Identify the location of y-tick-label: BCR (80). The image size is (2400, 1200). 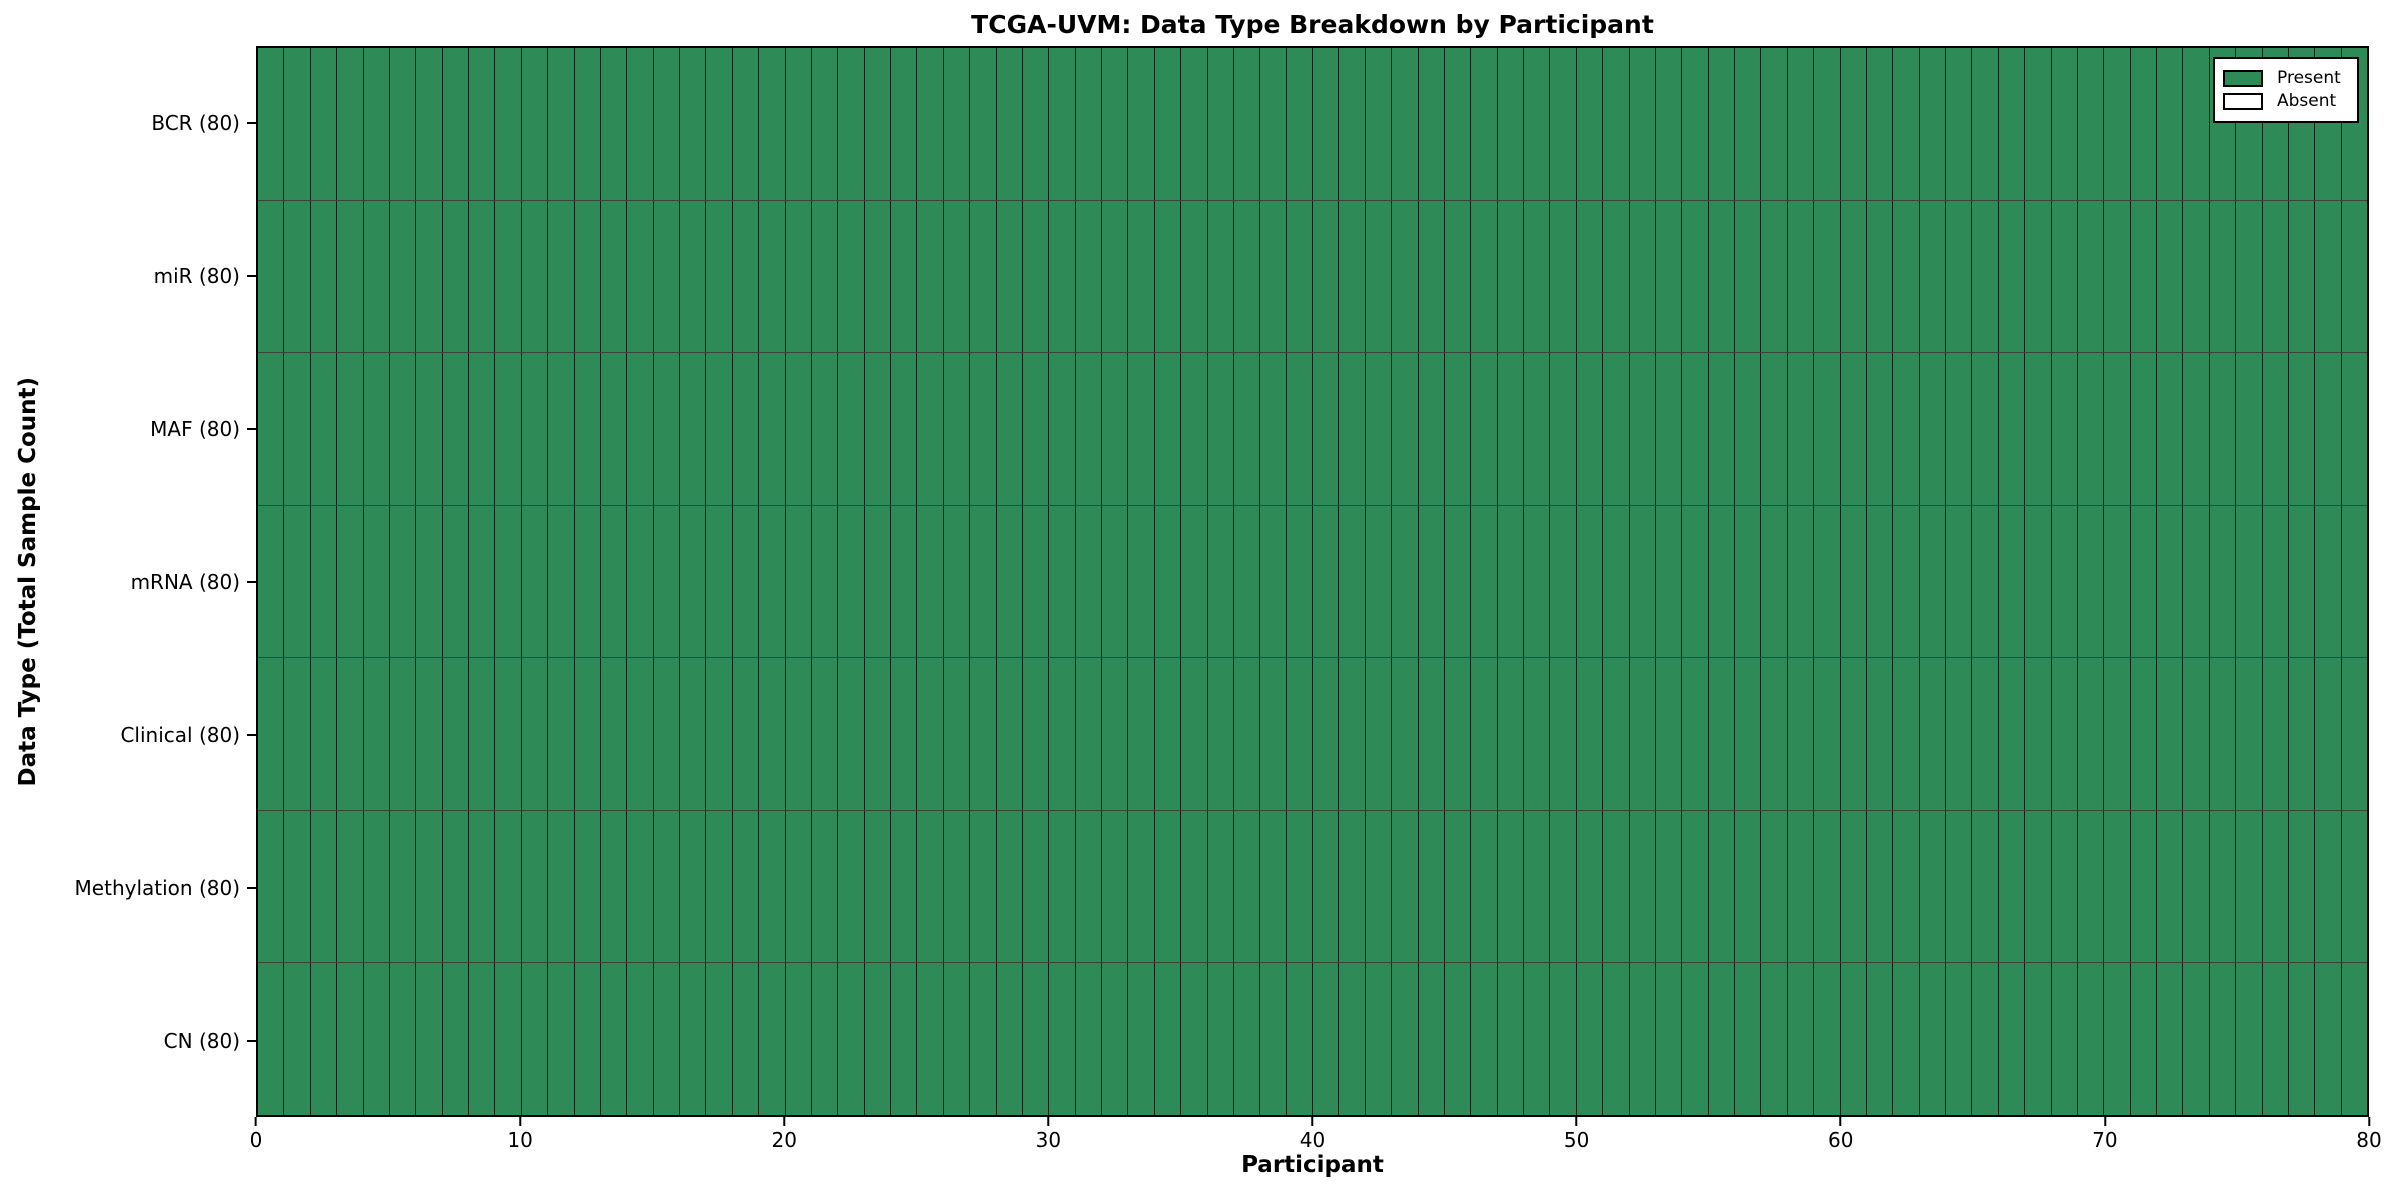
(195, 122).